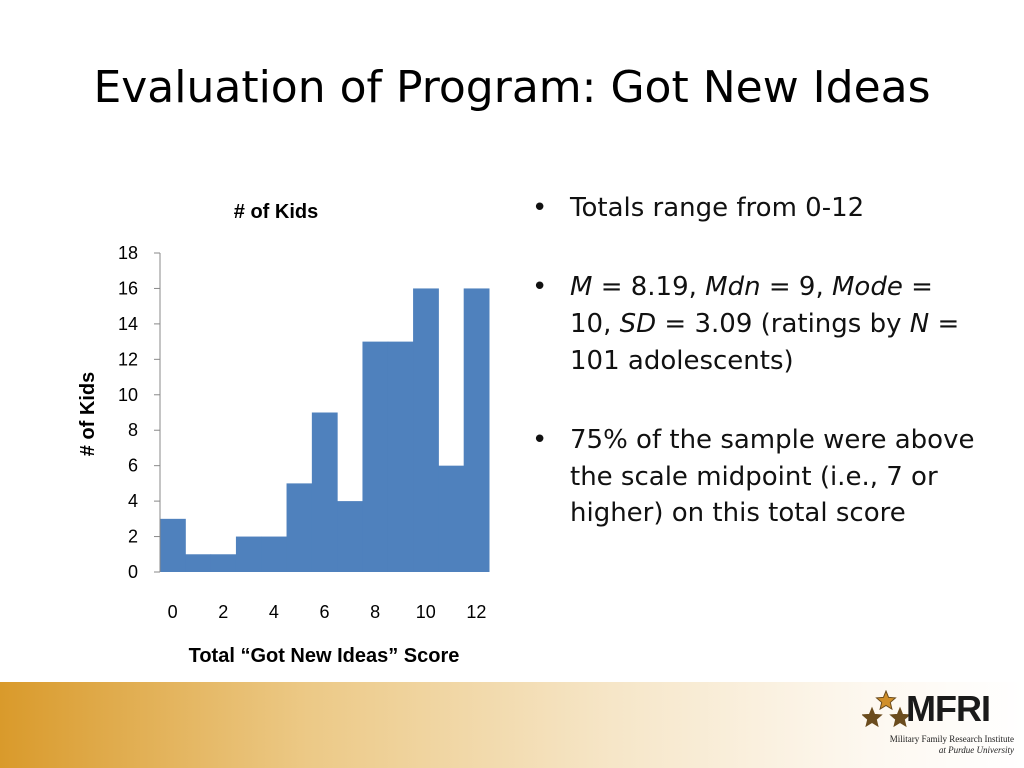 The width and height of the screenshot is (1024, 768). What do you see at coordinates (324, 612) in the screenshot?
I see `x-tick-label: 6` at bounding box center [324, 612].